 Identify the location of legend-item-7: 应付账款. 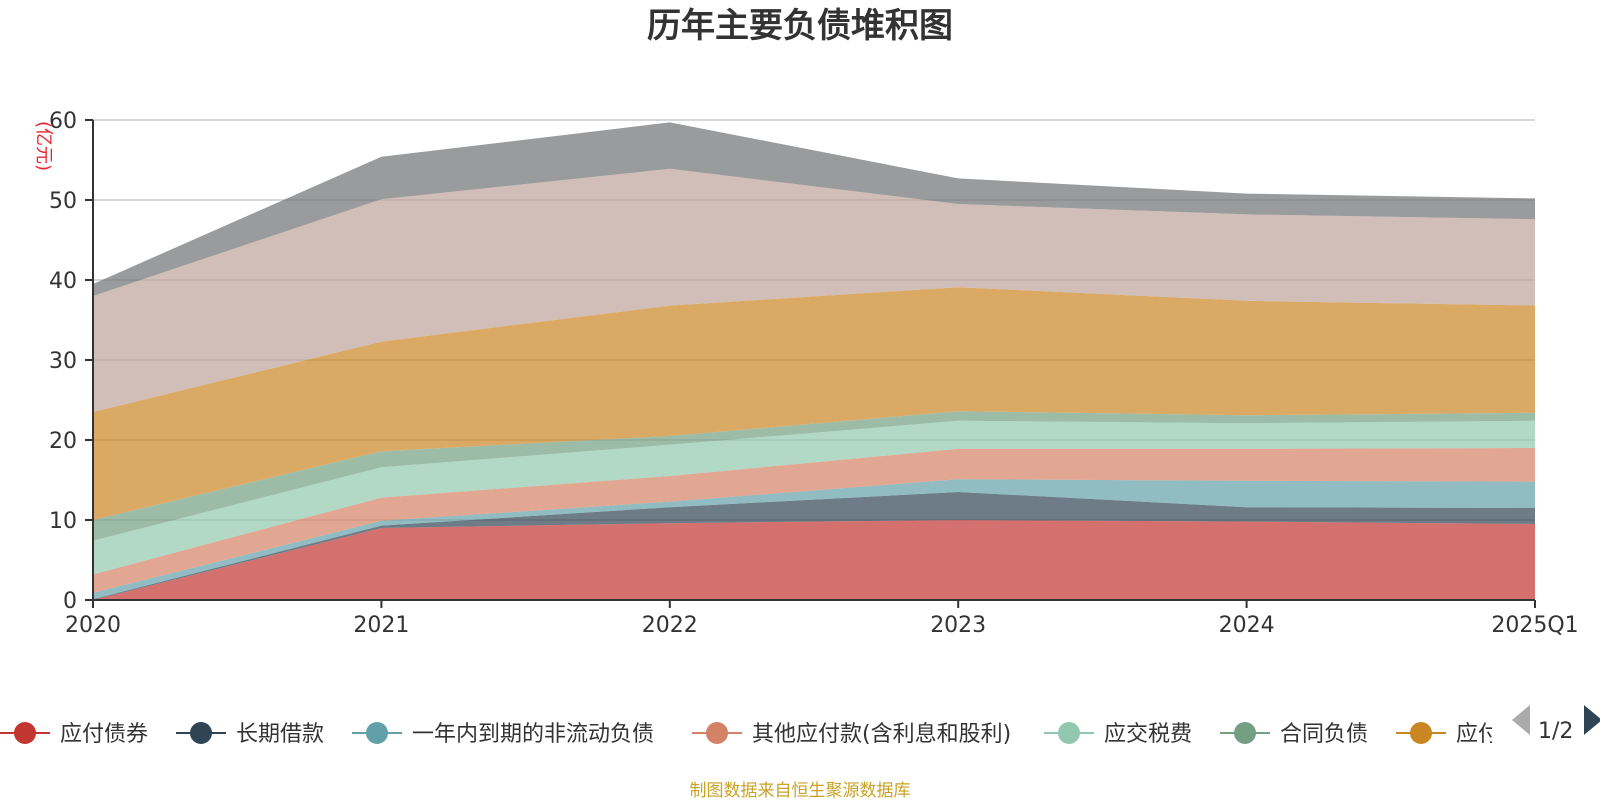
(1470, 734).